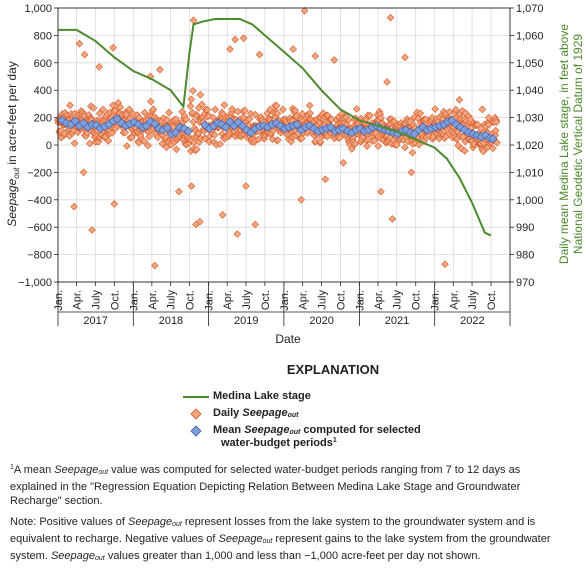 The image size is (586, 571). What do you see at coordinates (525, 283) in the screenshot?
I see `y2-tick-label: 970` at bounding box center [525, 283].